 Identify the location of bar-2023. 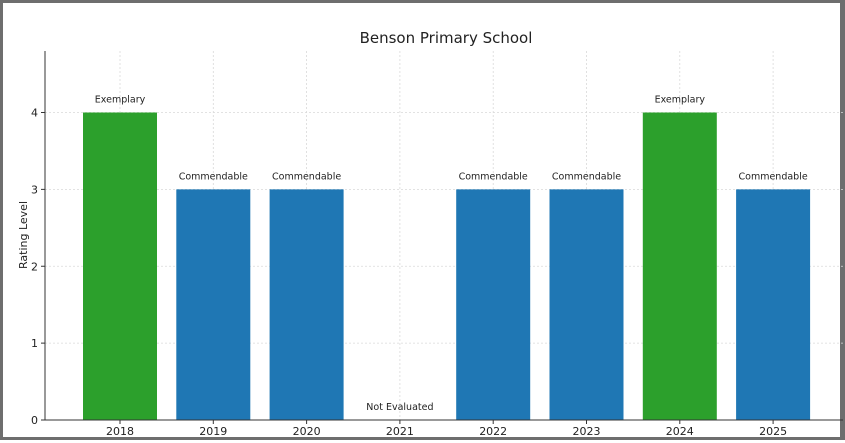
(587, 304).